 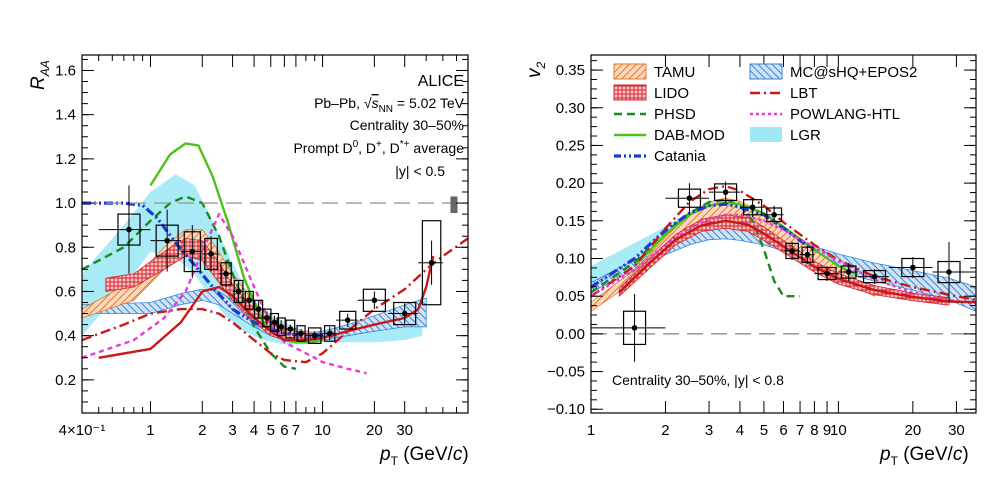 What do you see at coordinates (570, 183) in the screenshot?
I see `y-tick-label: 0.20` at bounding box center [570, 183].